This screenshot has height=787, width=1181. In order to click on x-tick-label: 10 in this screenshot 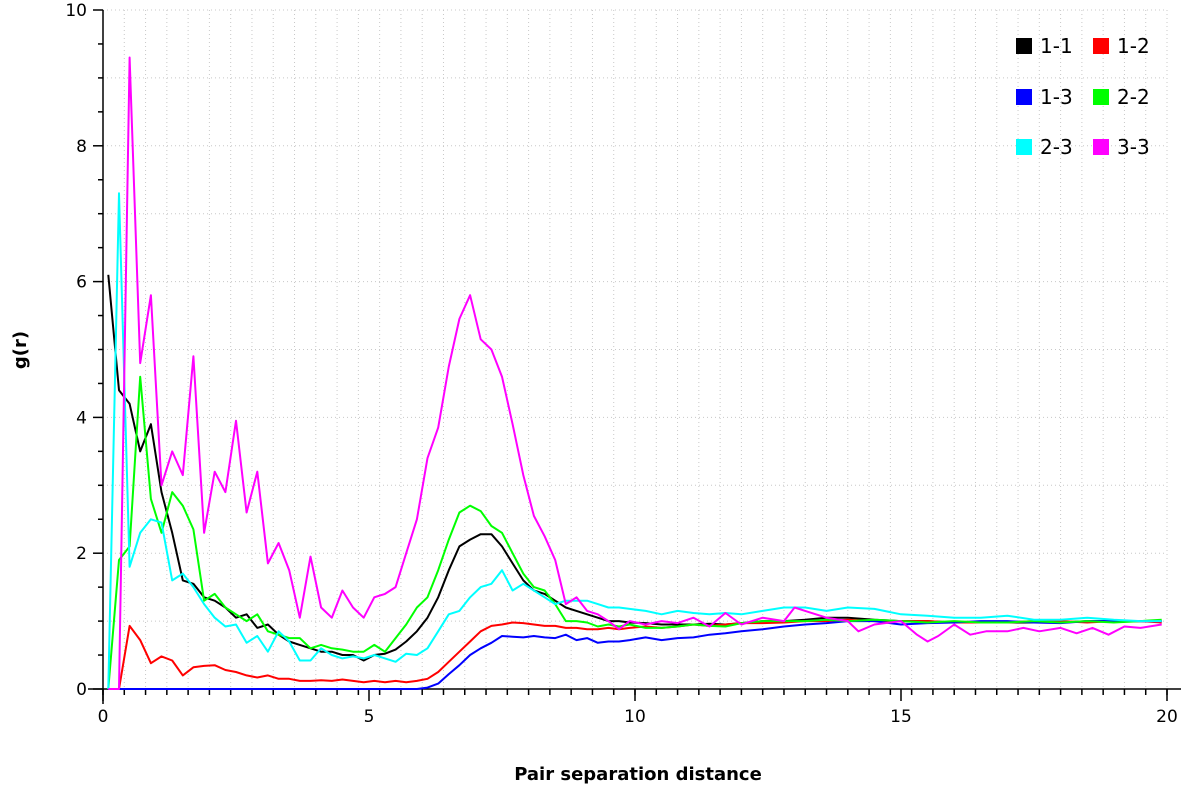, I will do `click(635, 717)`.